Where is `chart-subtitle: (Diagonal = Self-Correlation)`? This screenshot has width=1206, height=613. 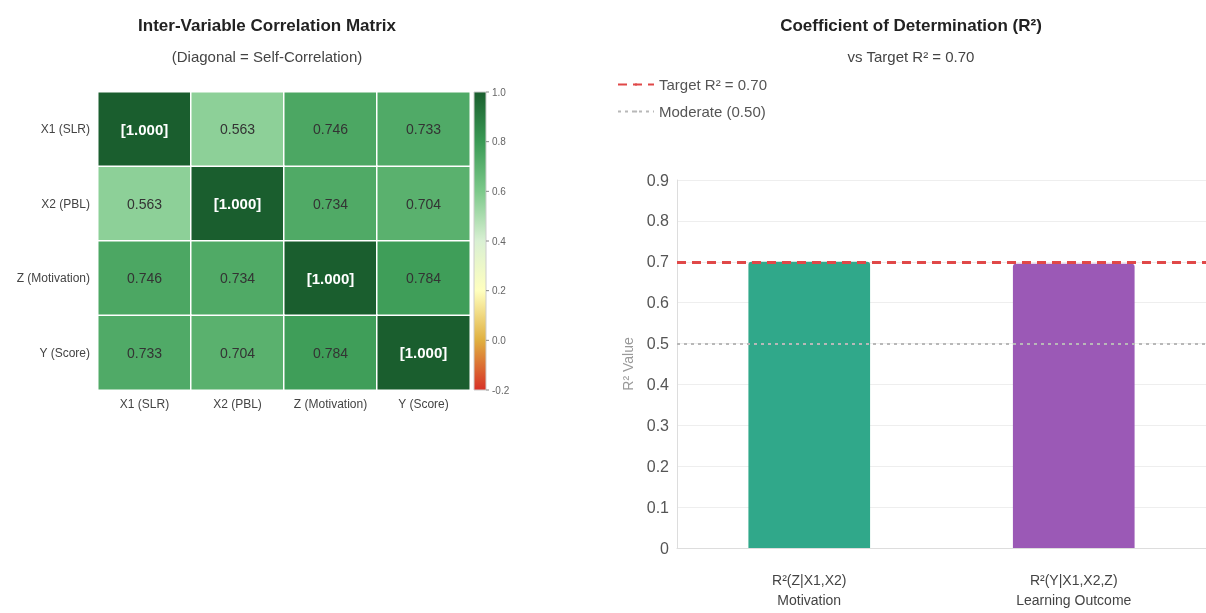
chart-subtitle: (Diagonal = Self-Correlation) is located at coordinates (267, 56).